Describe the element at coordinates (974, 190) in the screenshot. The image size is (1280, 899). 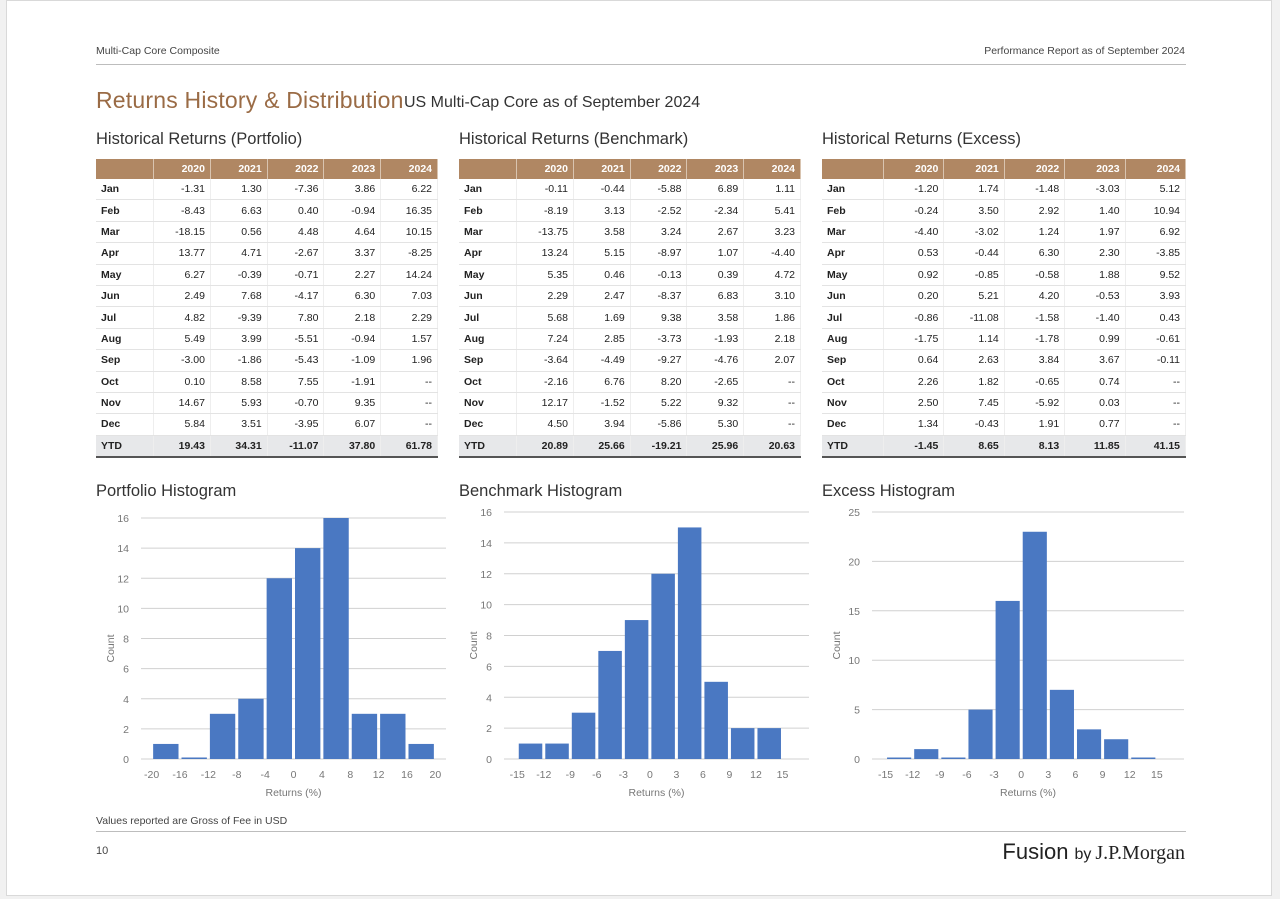
I see `return-cell: 1.74` at that location.